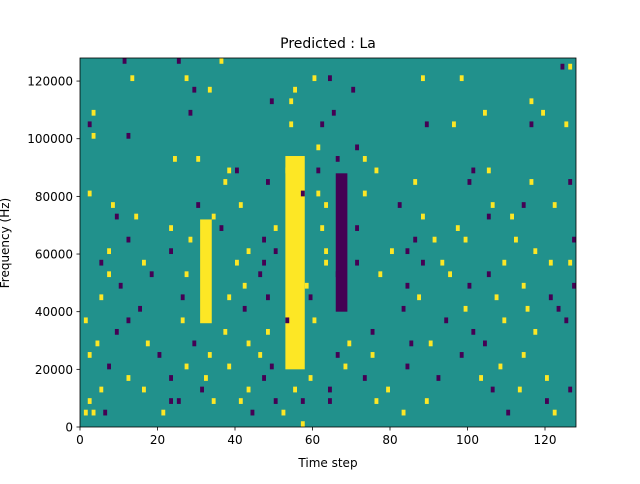 The height and width of the screenshot is (484, 640). I want to click on y-axis: 0 20000 40000 60000 80000 100000 120000, so click(53, 255).